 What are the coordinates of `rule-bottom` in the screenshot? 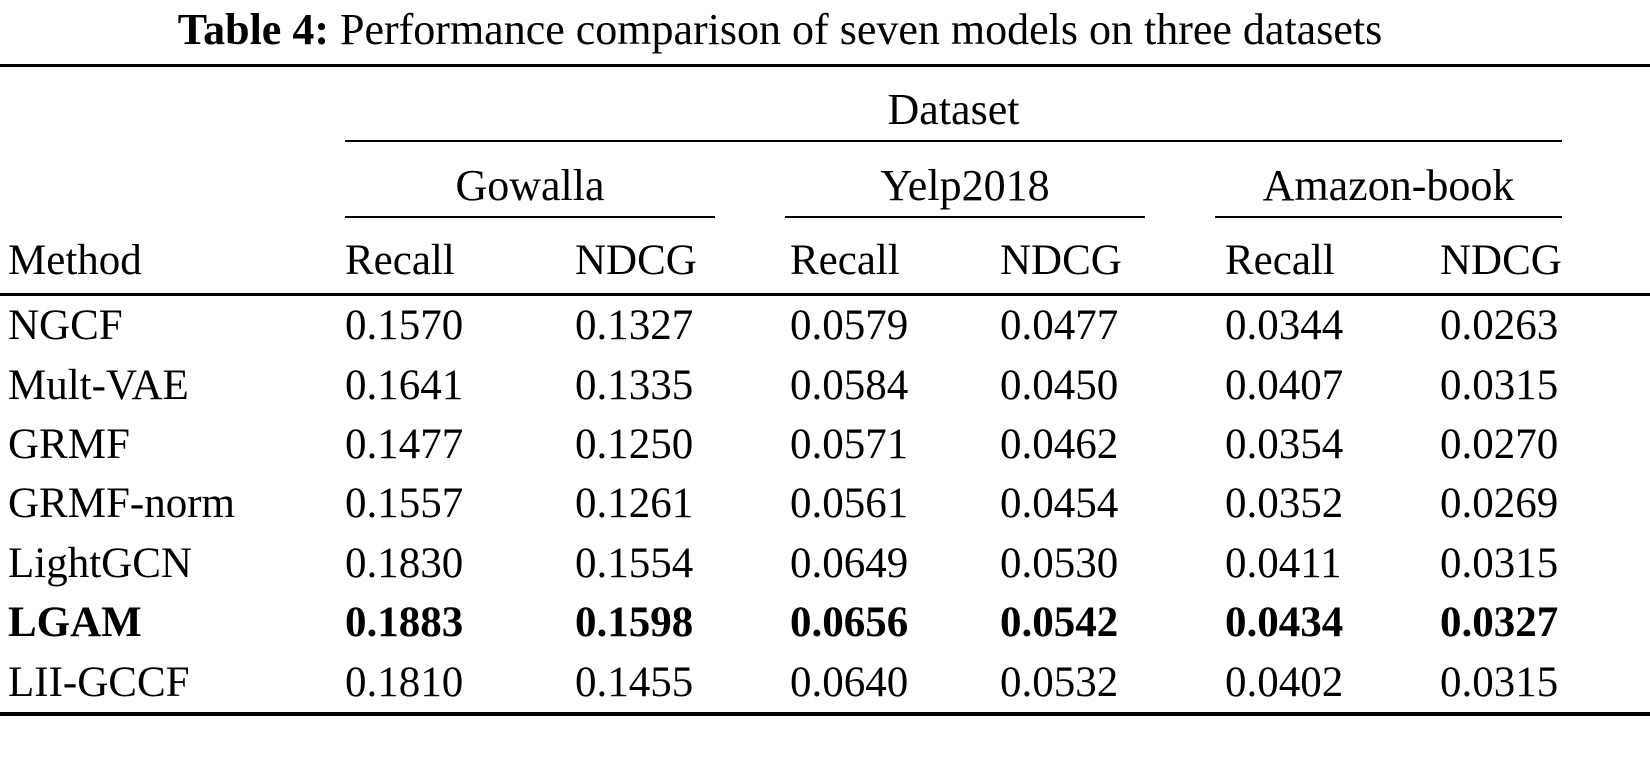 It's located at (825, 714).